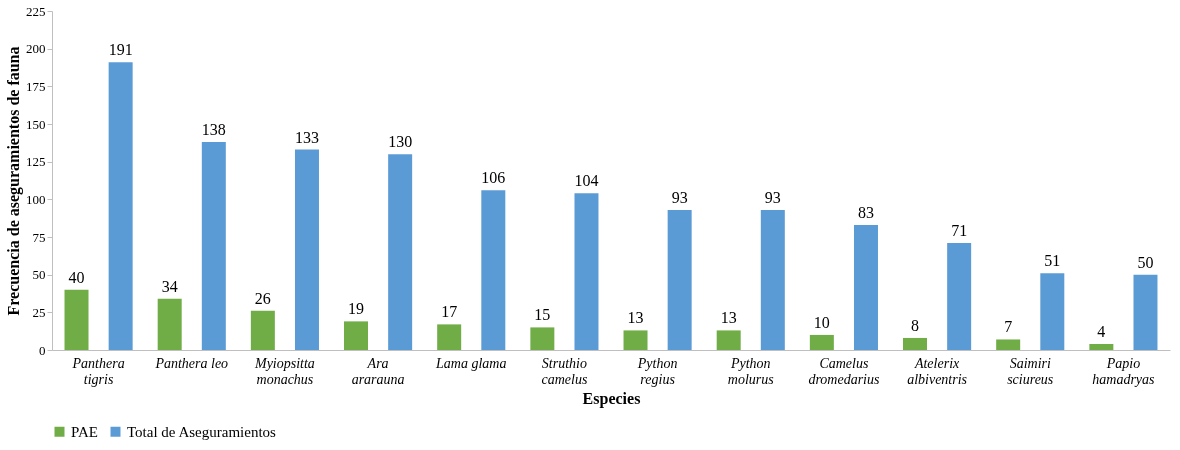  I want to click on x-tick-label: Python regius, so click(657, 371).